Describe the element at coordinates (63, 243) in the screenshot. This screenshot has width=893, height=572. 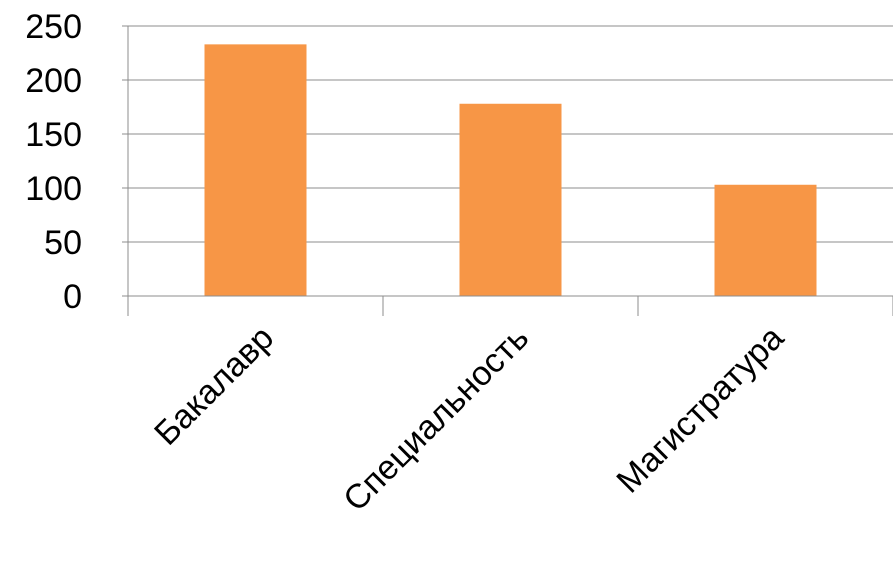
I see `y-tick-label: 50` at that location.